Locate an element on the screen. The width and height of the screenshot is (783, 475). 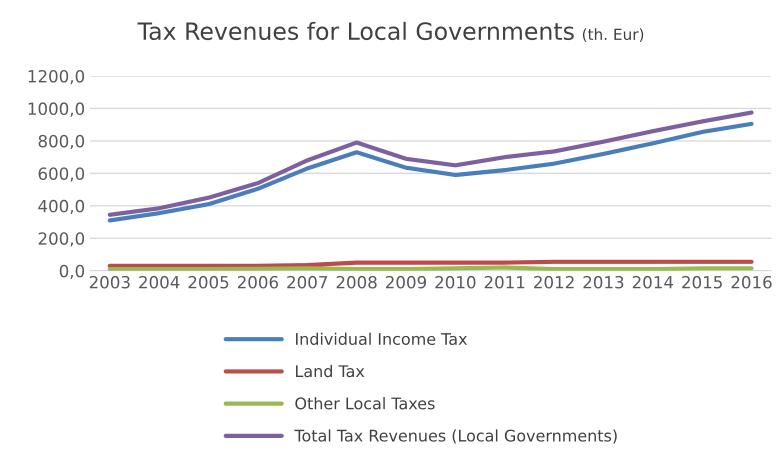
x-tick-label: 2006 is located at coordinates (258, 282).